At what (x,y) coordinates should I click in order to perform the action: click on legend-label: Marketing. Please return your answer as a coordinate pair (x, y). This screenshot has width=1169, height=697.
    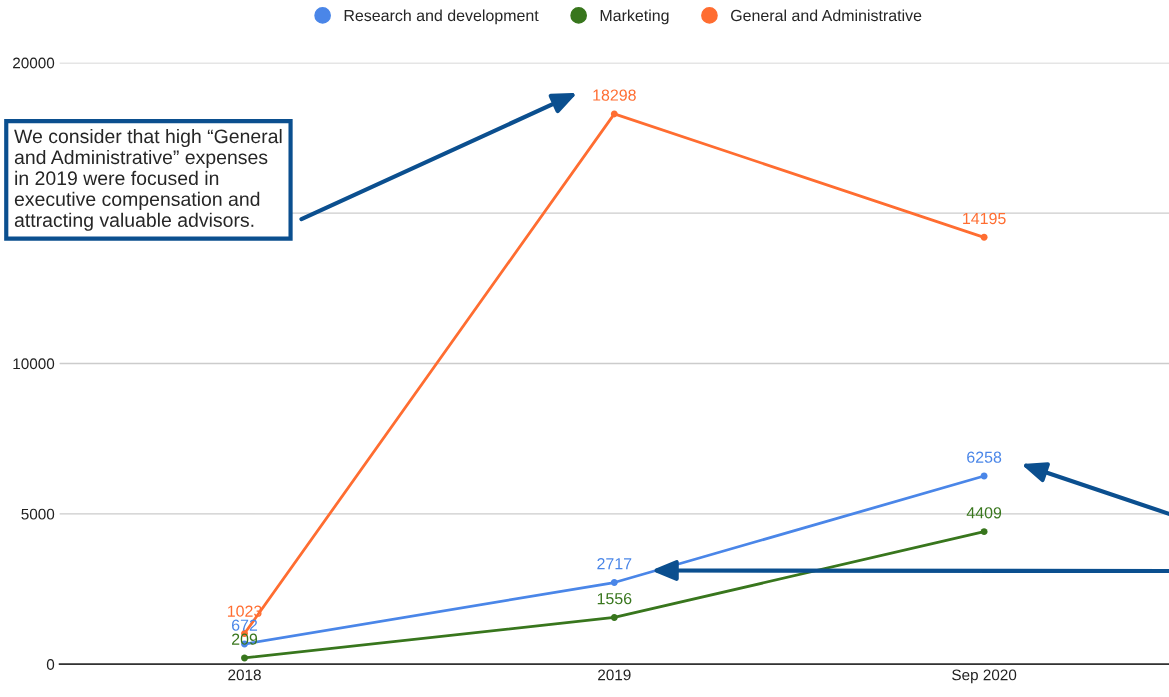
    Looking at the image, I should click on (634, 17).